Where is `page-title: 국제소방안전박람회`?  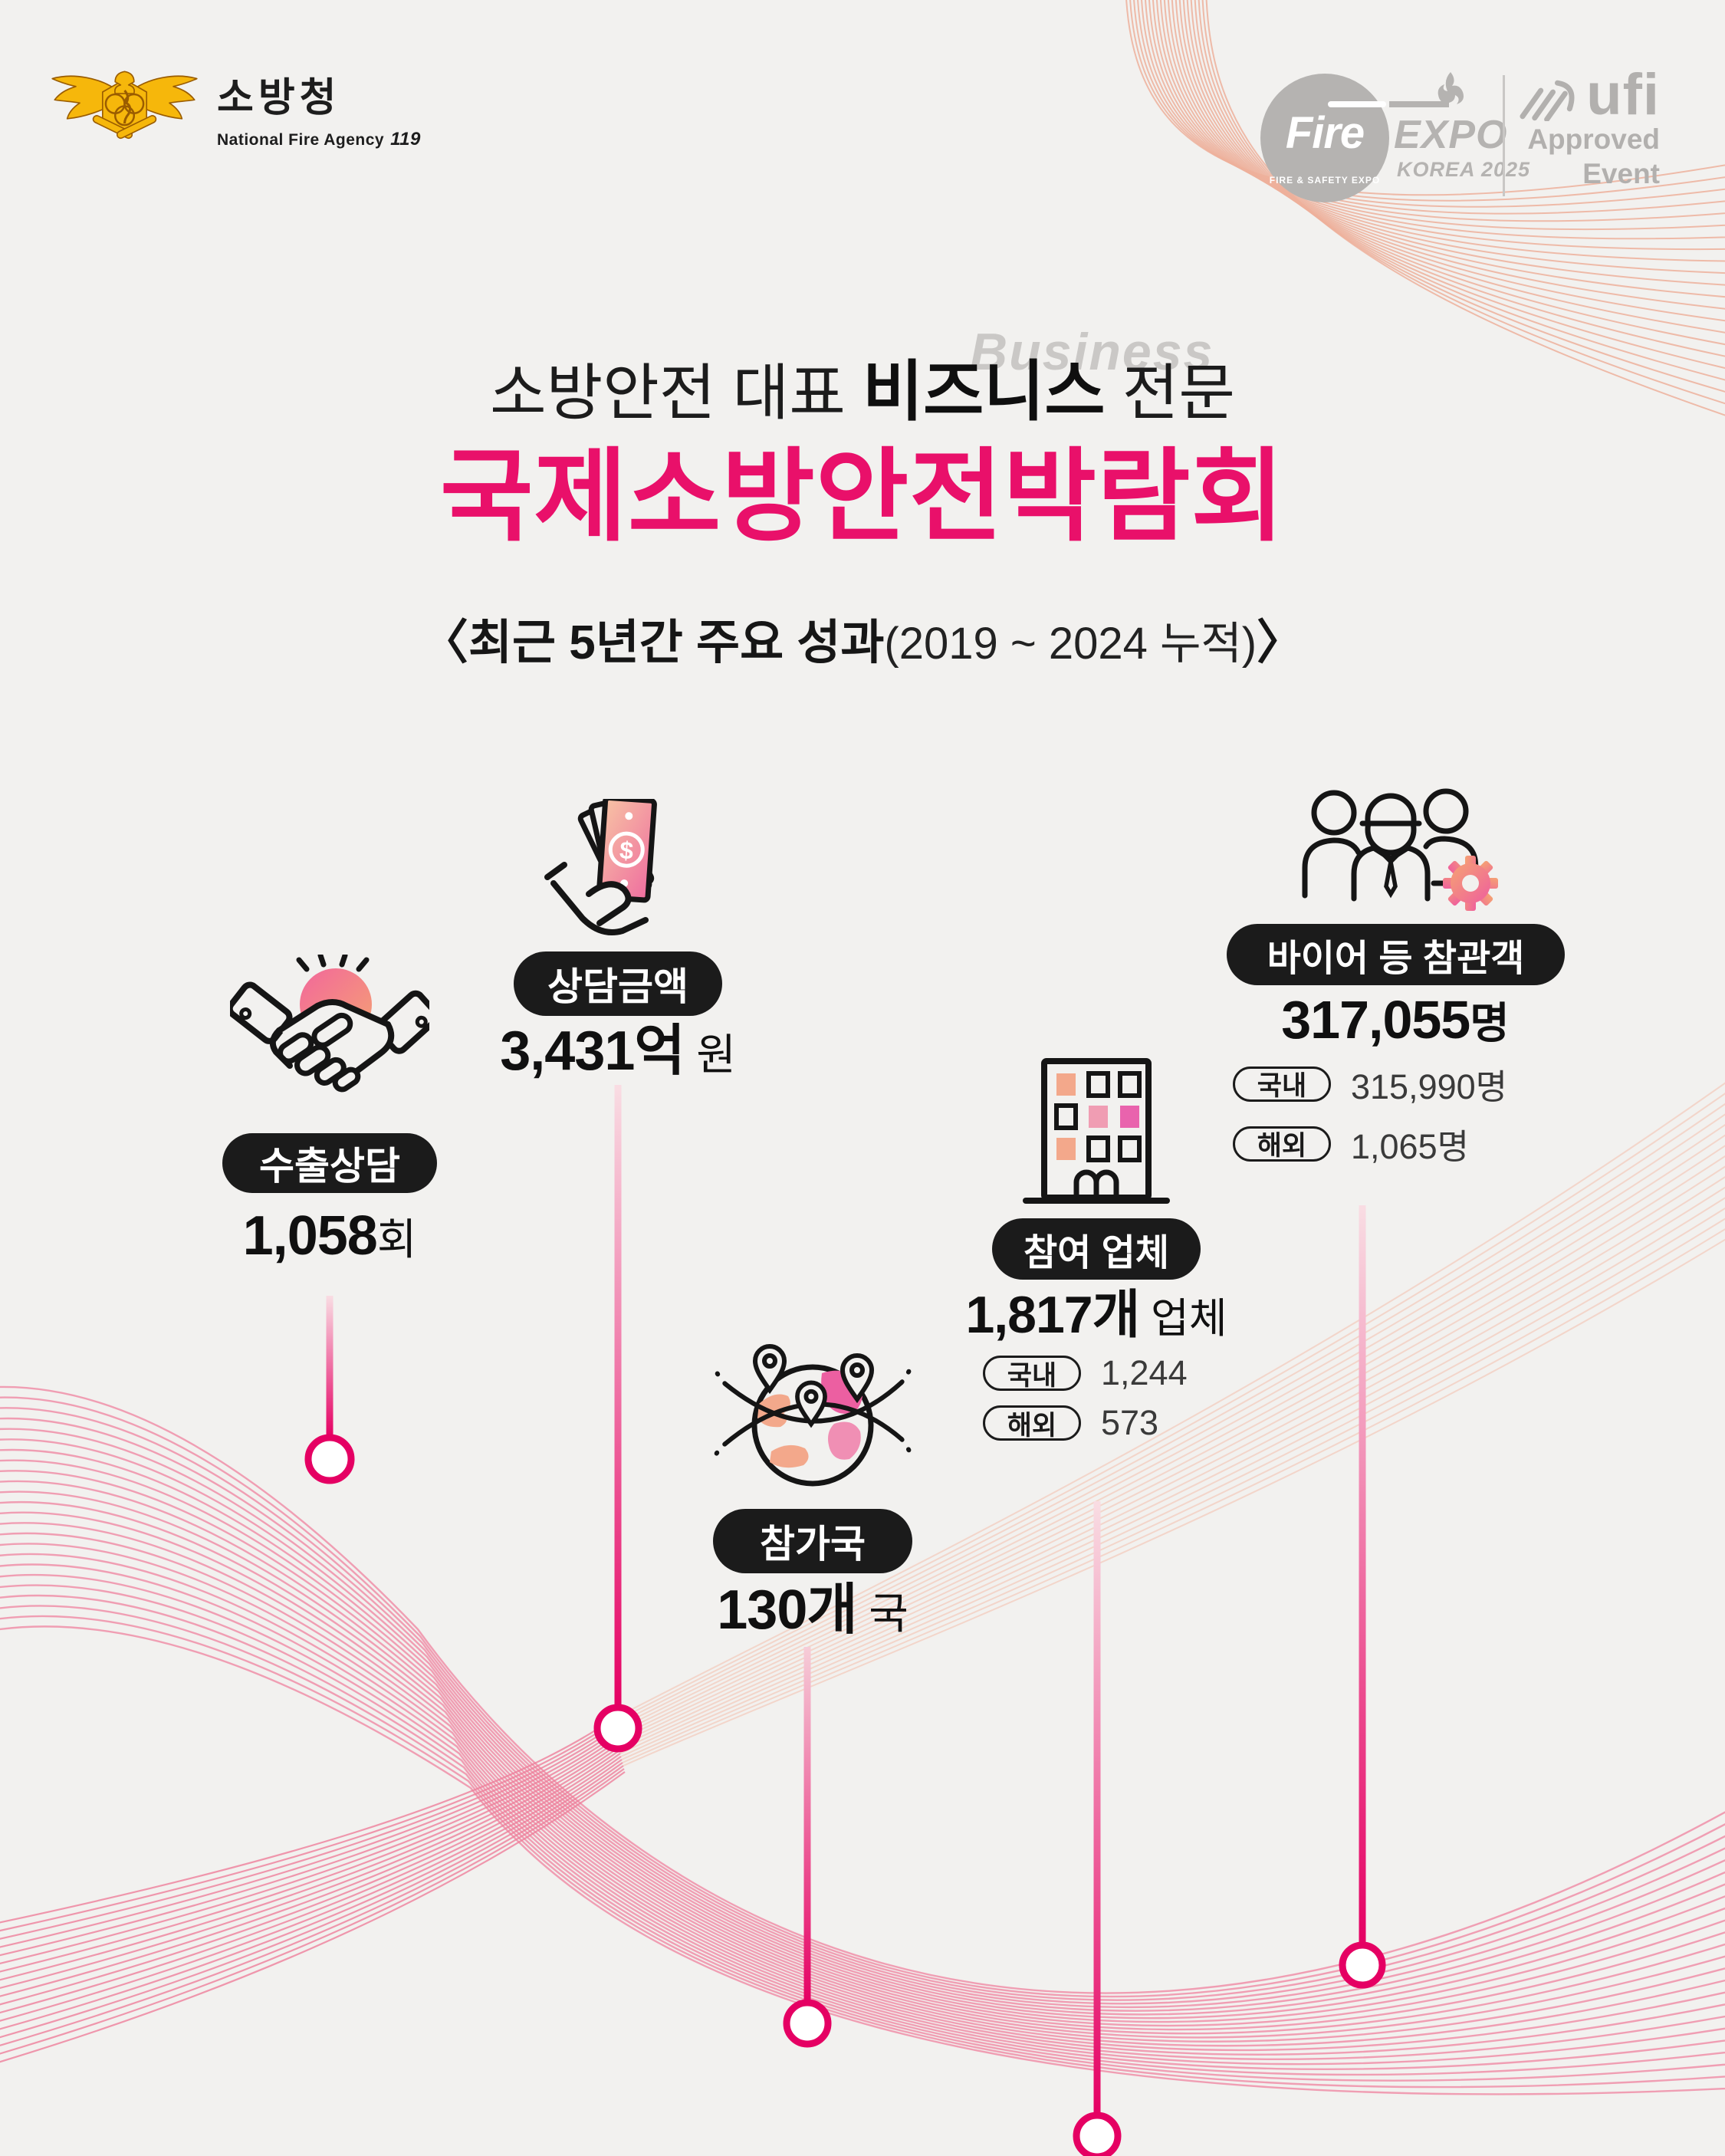
page-title: 국제소방안전박람회 is located at coordinates (863, 497).